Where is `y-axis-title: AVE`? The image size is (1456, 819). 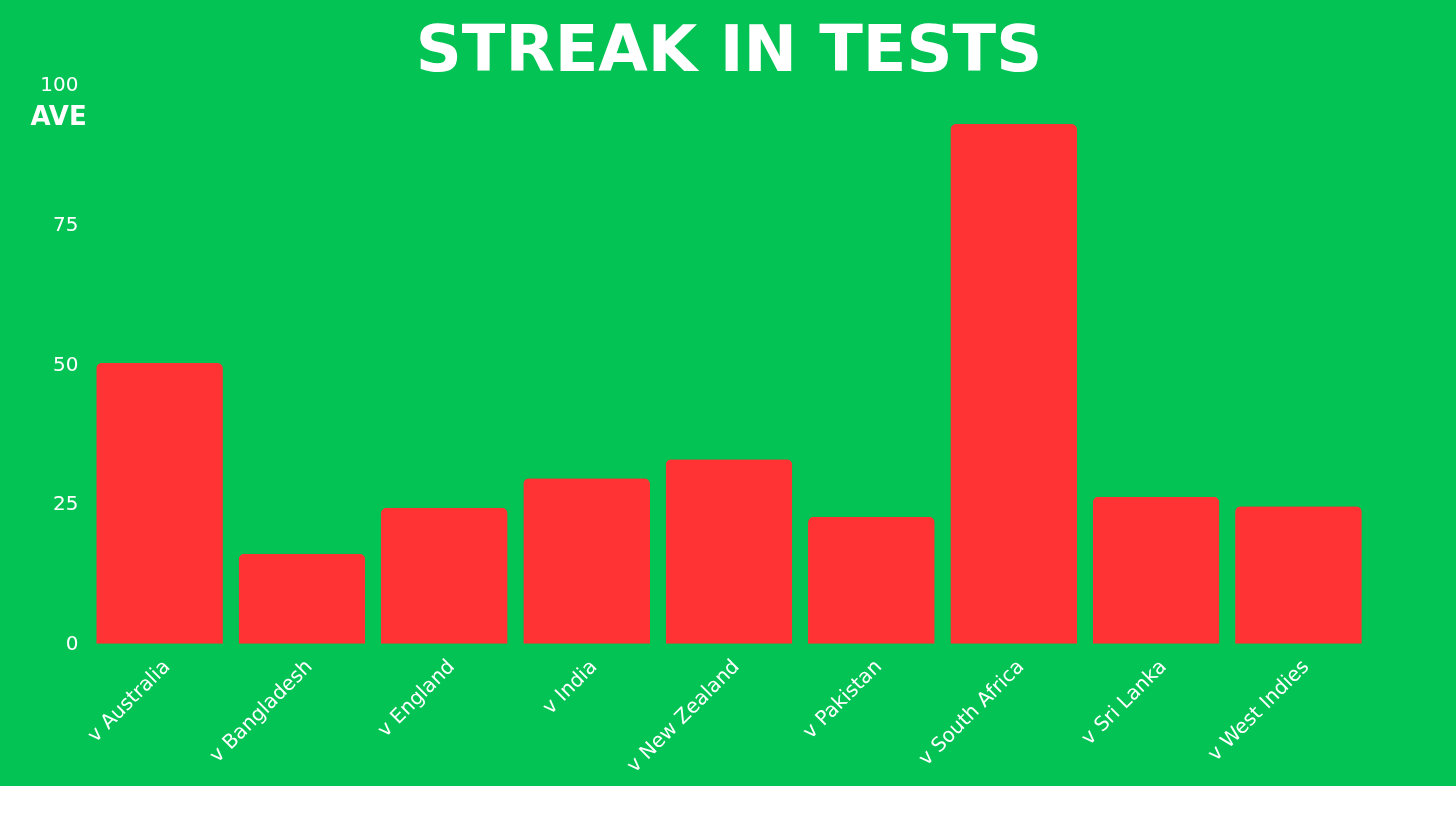
y-axis-title: AVE is located at coordinates (58, 115).